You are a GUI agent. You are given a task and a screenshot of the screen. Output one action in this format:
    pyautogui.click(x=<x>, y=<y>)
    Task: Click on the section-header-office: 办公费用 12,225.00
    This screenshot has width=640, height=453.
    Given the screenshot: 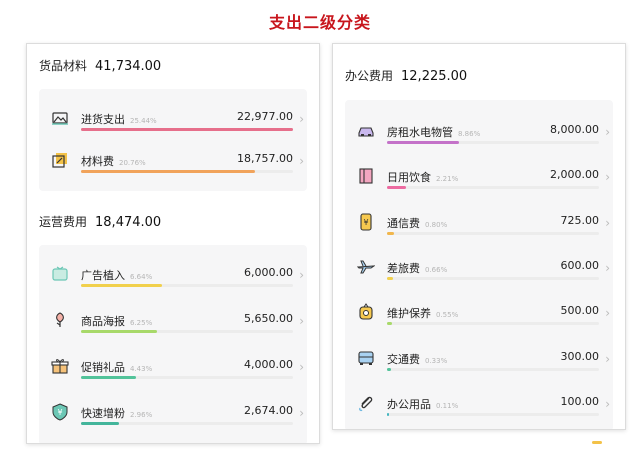 What is the action you would take?
    pyautogui.click(x=406, y=75)
    